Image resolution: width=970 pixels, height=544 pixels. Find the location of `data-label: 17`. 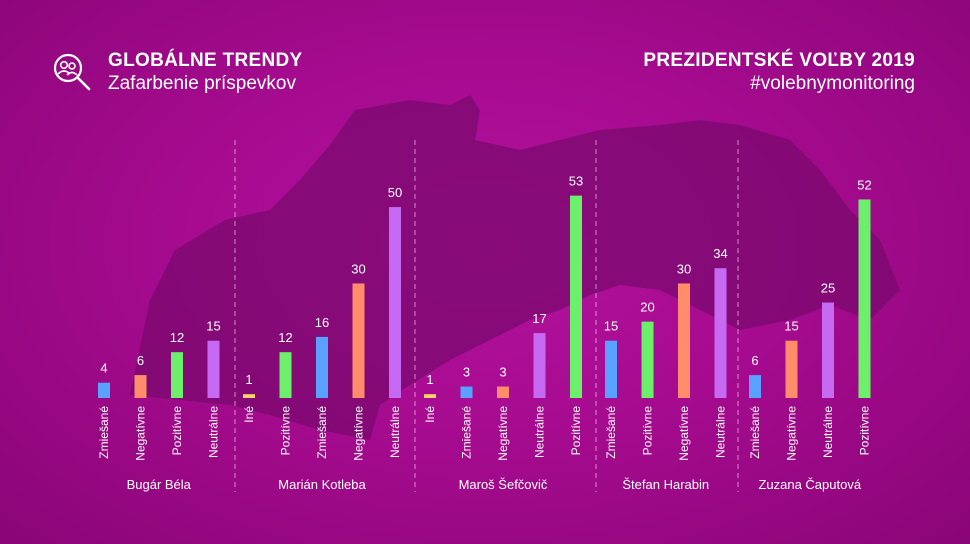

data-label: 17 is located at coordinates (539, 318).